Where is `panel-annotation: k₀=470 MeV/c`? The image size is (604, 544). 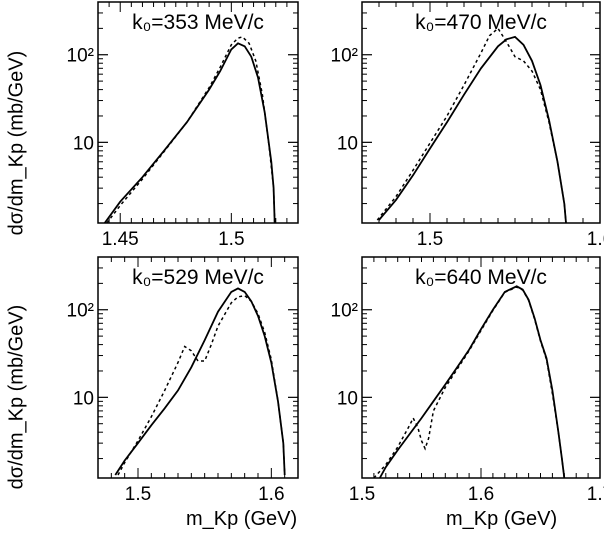
panel-annotation: k₀=470 MeV/c is located at coordinates (481, 22).